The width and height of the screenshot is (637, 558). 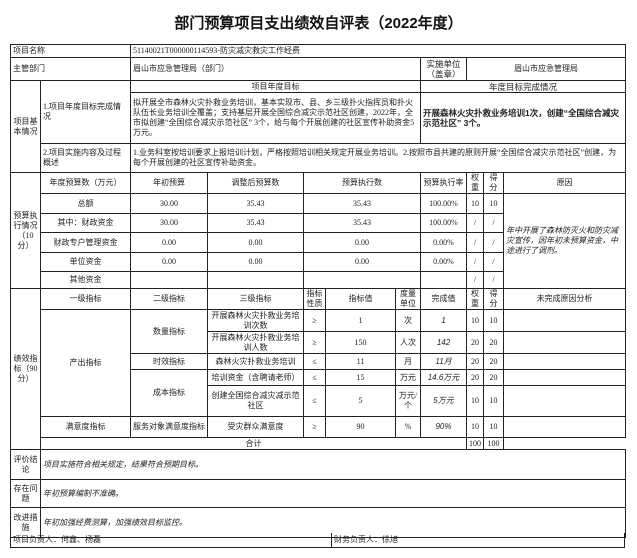 What do you see at coordinates (408, 361) in the screenshot?
I see `indicator-unit: 月` at bounding box center [408, 361].